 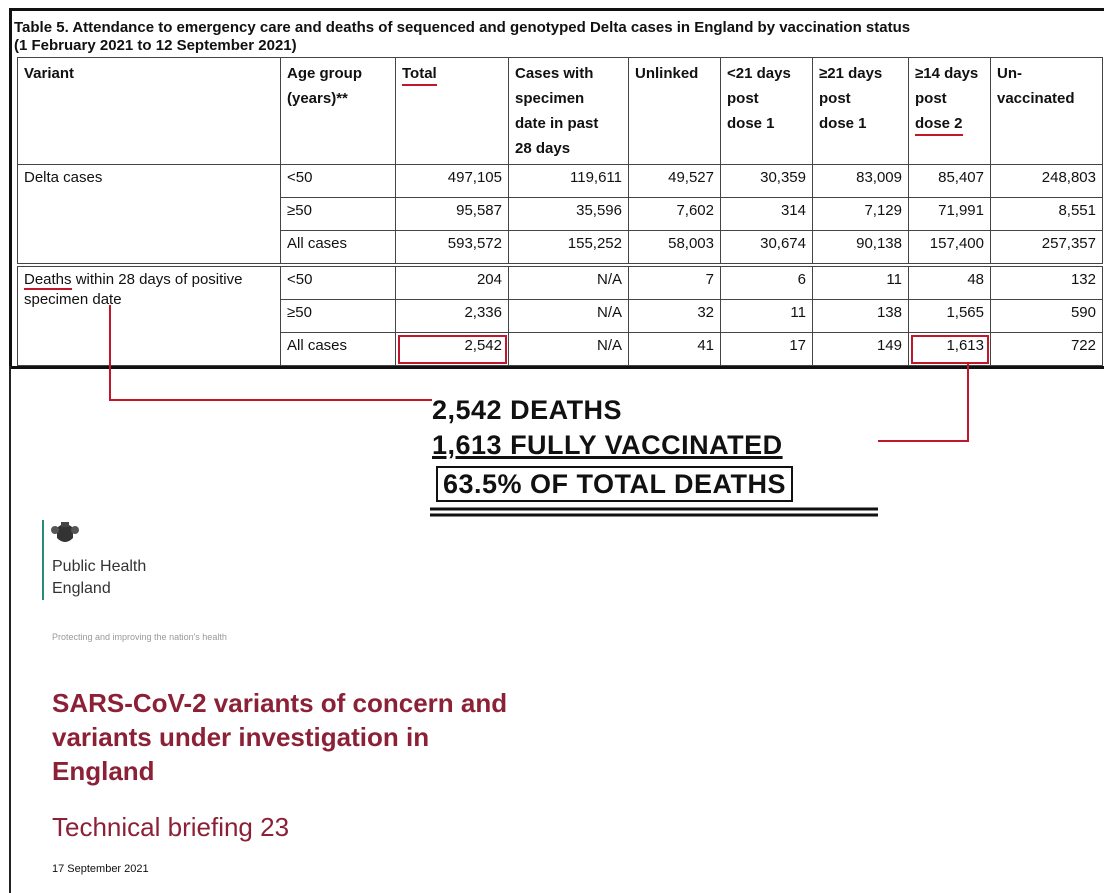 I want to click on cell-value: 590, so click(x=1046, y=316).